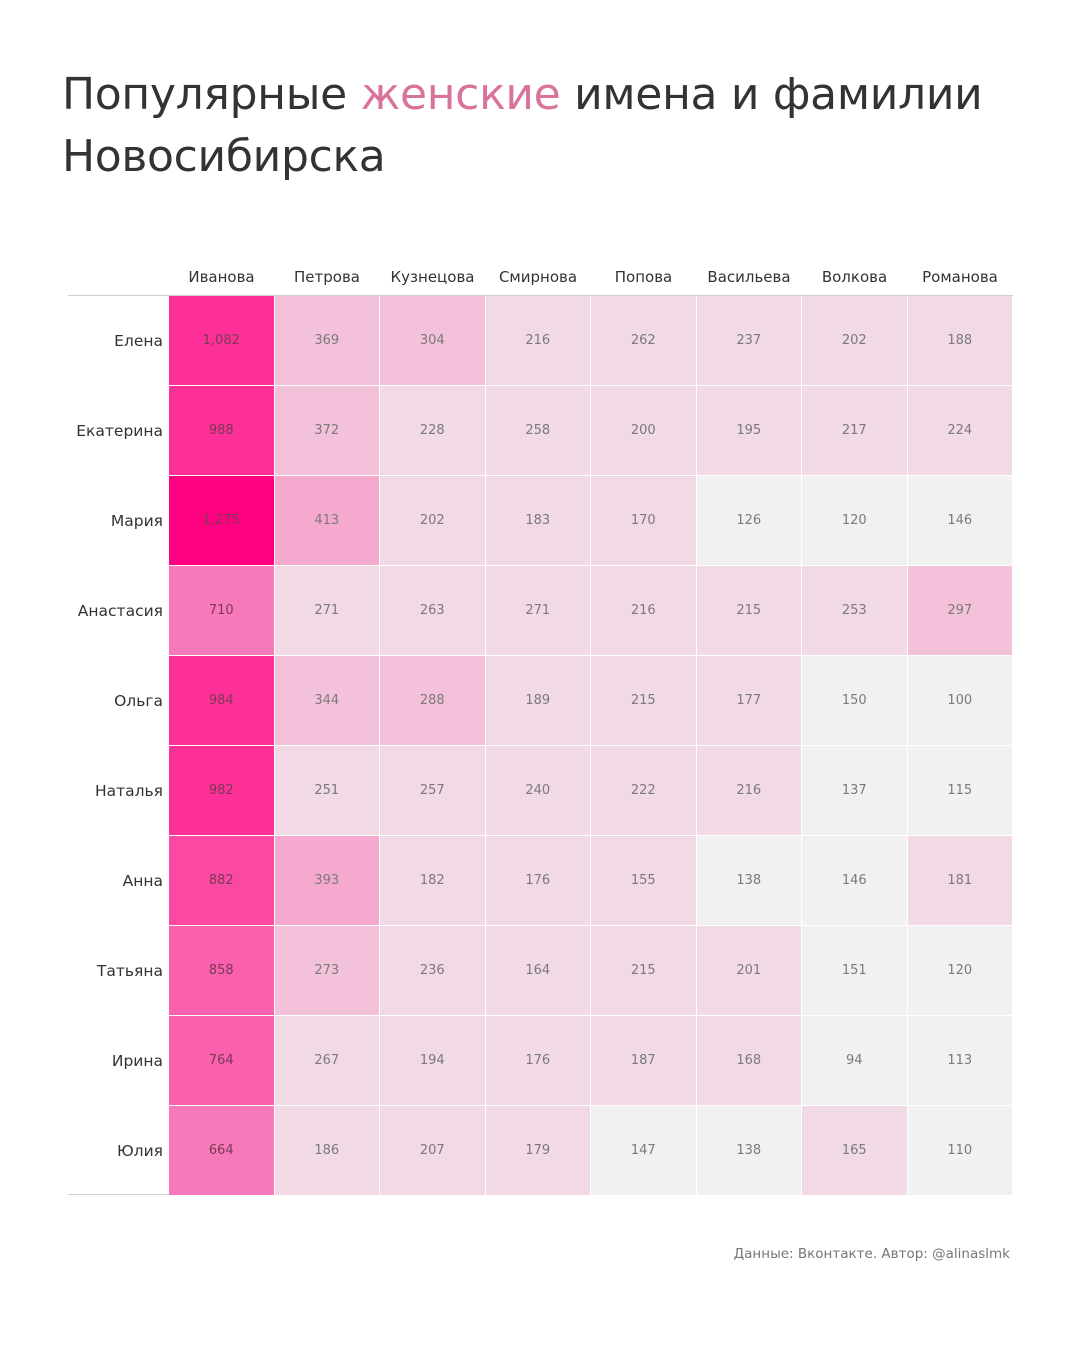  I want to click on heatmap-cell: 200, so click(644, 431).